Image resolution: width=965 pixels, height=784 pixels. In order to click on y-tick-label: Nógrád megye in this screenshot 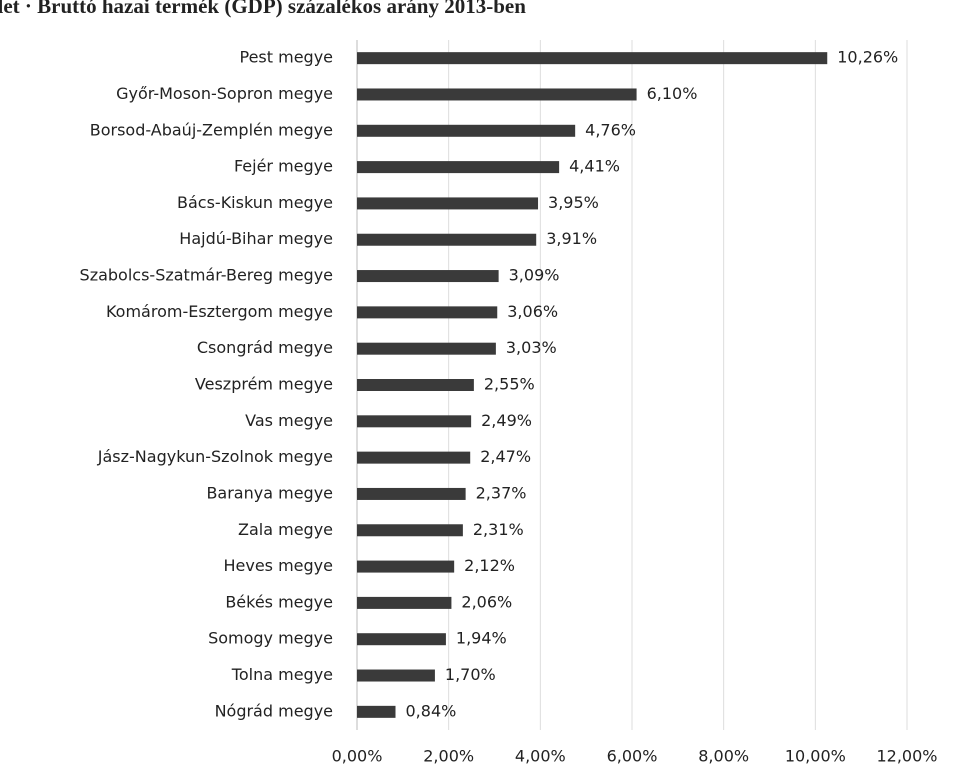, I will do `click(274, 710)`.